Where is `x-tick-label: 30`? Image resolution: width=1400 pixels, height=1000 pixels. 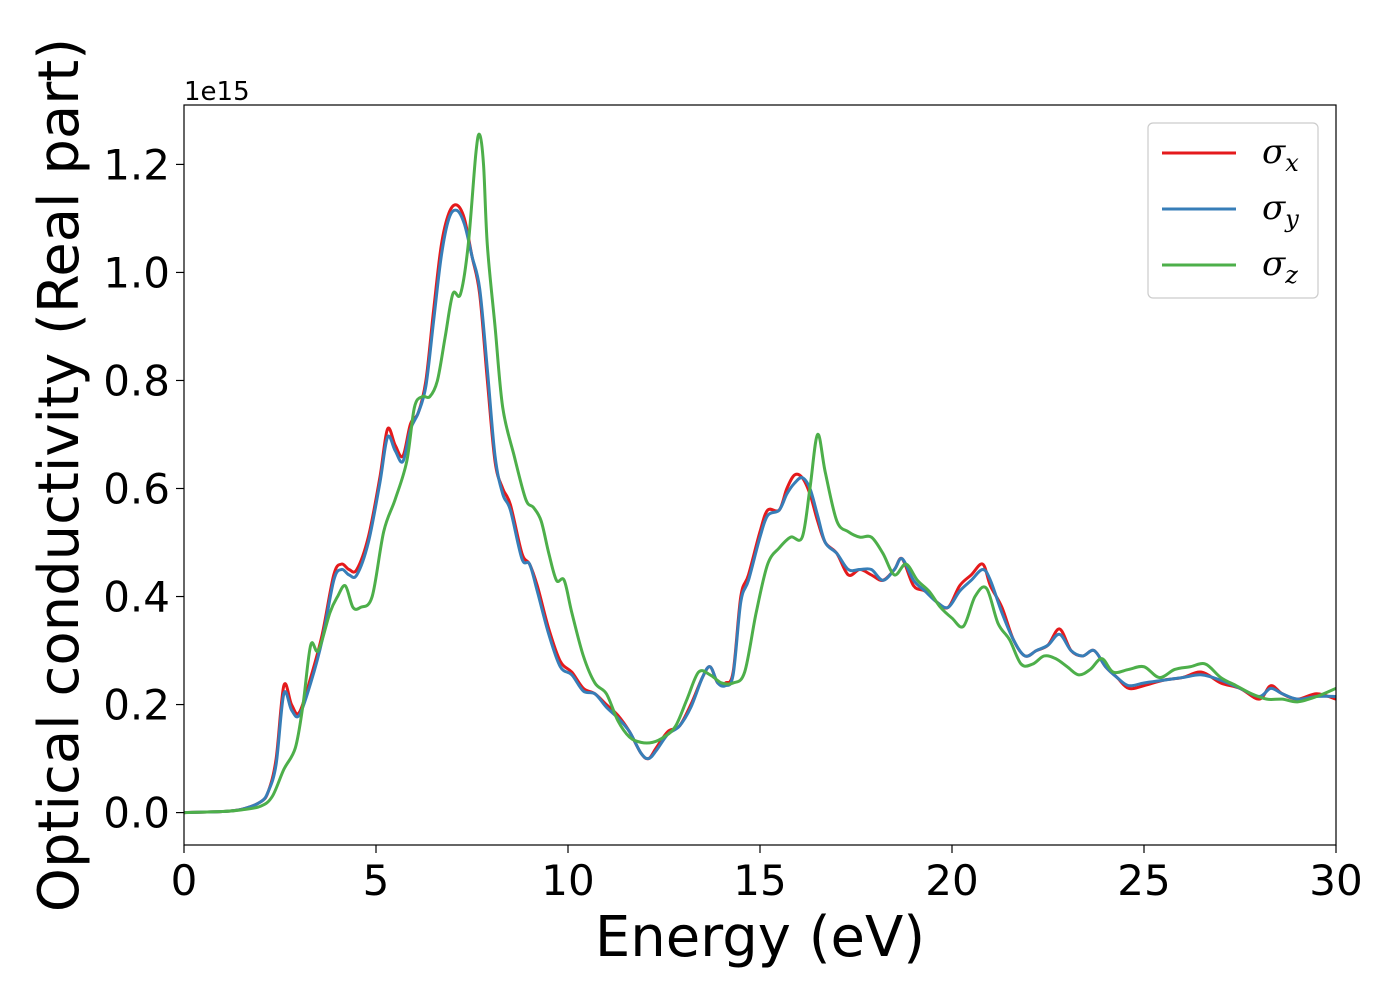
x-tick-label: 30 is located at coordinates (1335, 880).